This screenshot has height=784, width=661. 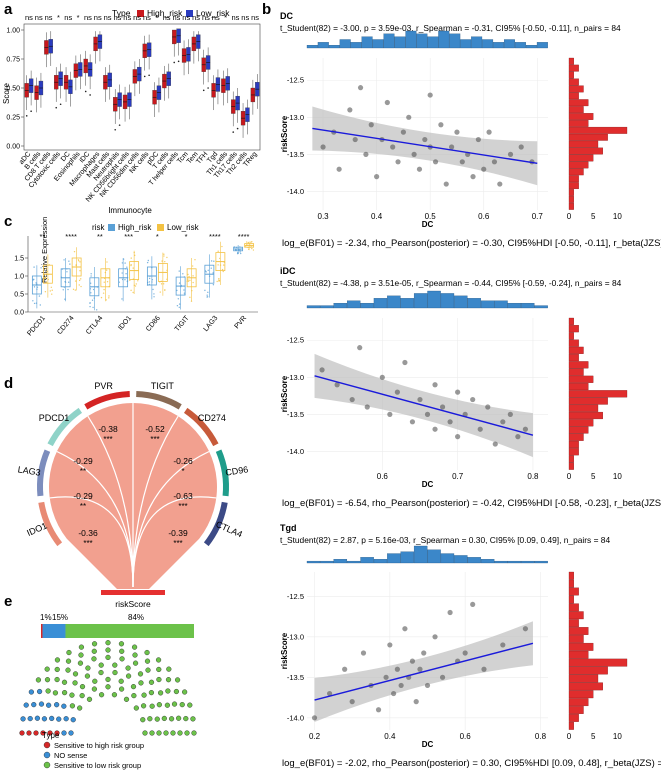 I want to click on c-sig-label: ***, so click(x=128, y=236).